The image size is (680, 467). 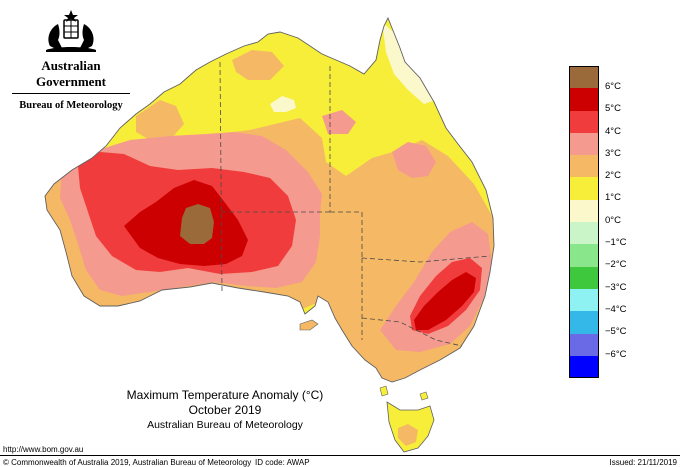 What do you see at coordinates (609, 279) in the screenshot?
I see `legend-item: −3°C` at bounding box center [609, 279].